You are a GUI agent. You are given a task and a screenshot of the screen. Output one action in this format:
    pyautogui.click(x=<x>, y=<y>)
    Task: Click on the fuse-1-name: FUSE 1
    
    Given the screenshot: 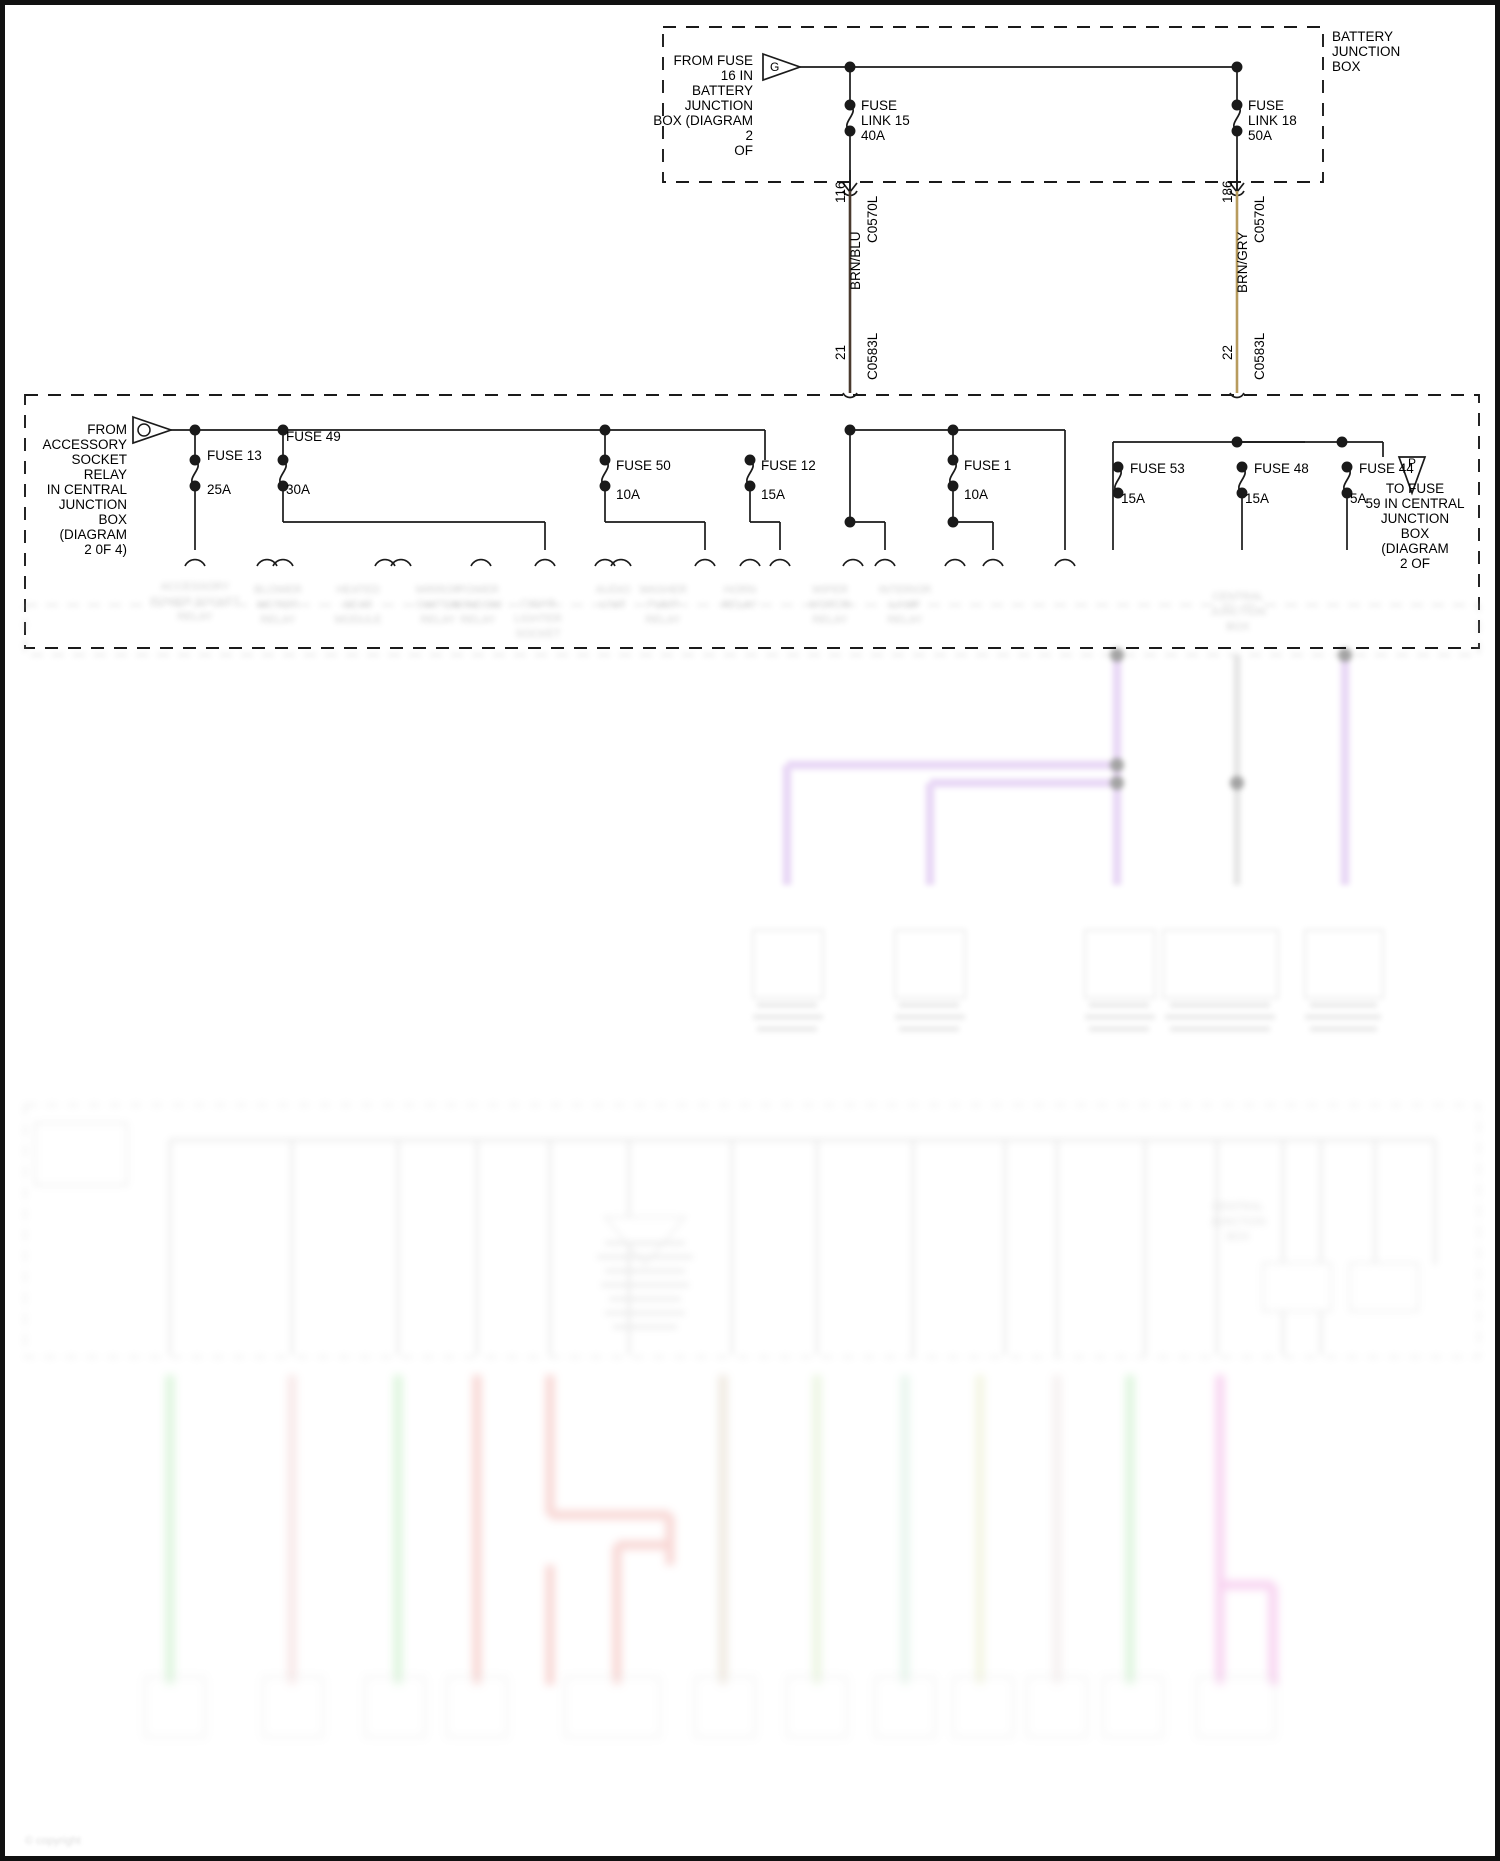 What is the action you would take?
    pyautogui.click(x=988, y=465)
    